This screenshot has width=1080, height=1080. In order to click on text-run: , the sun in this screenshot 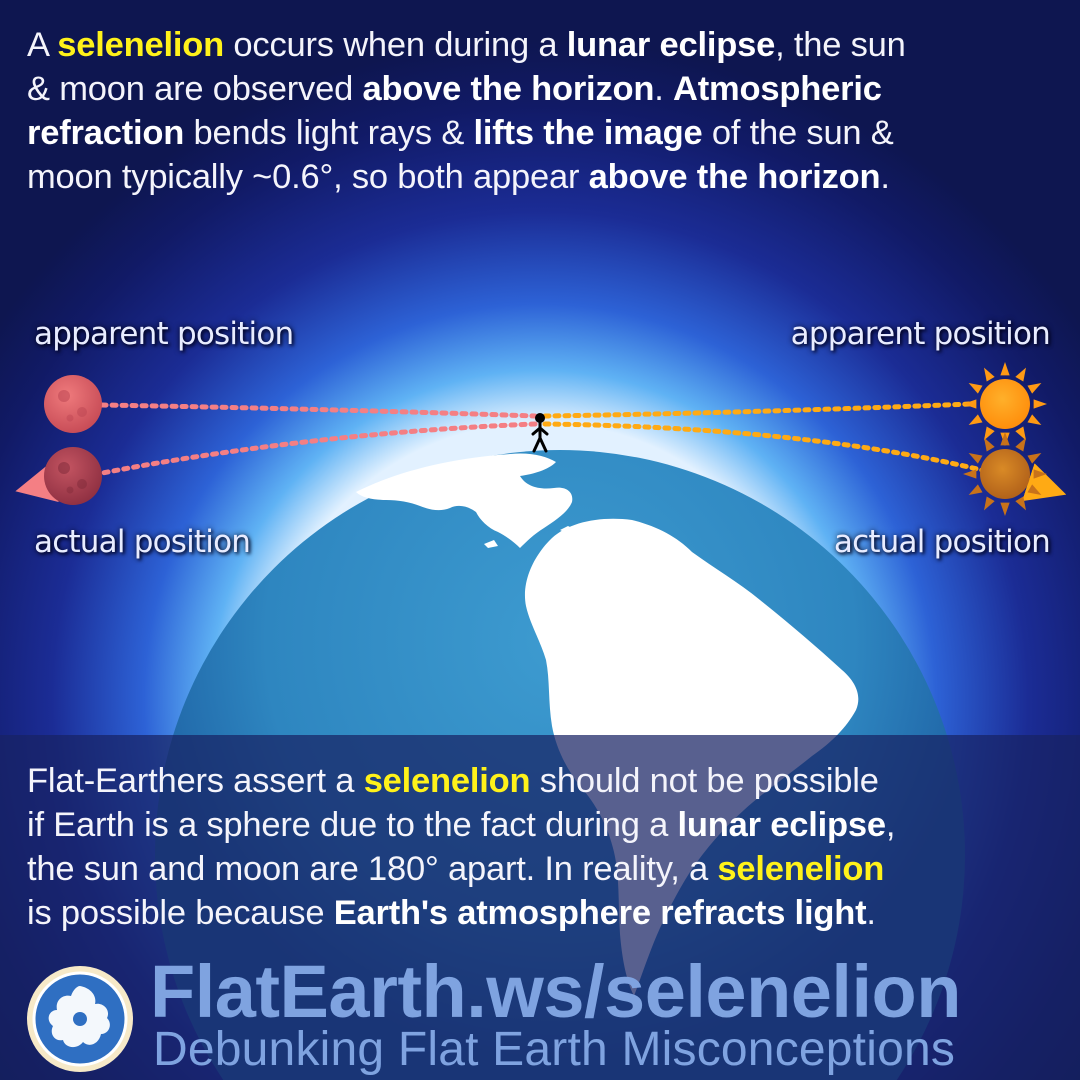, I will do `click(840, 45)`.